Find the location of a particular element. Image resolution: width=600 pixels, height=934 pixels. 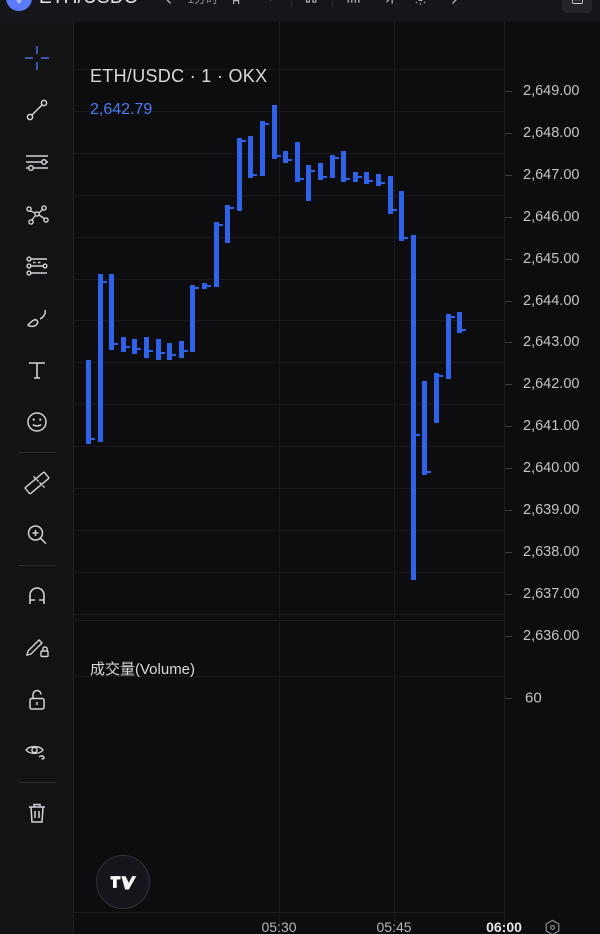

price-axis-label: 2,648.00 is located at coordinates (551, 132).